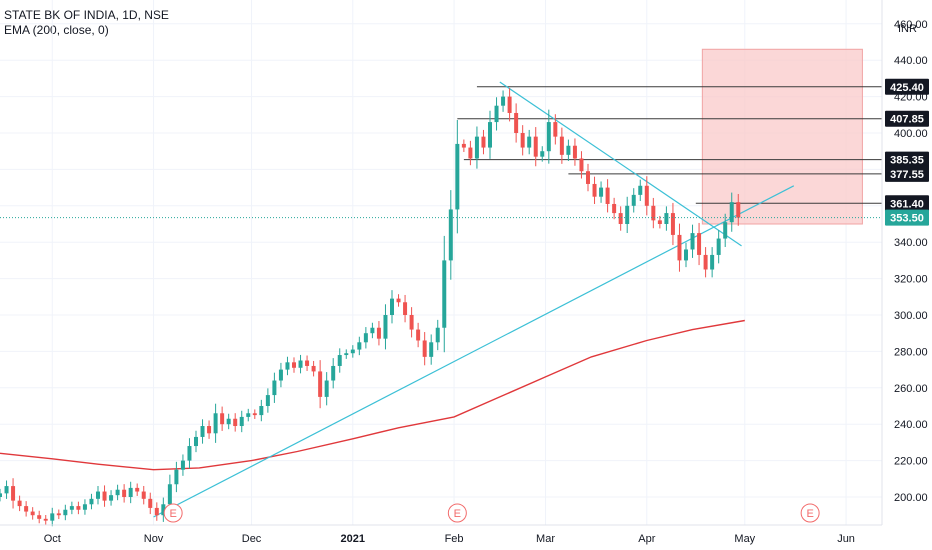 The image size is (932, 550). I want to click on level-price-tag-text: 377.55, so click(907, 175).